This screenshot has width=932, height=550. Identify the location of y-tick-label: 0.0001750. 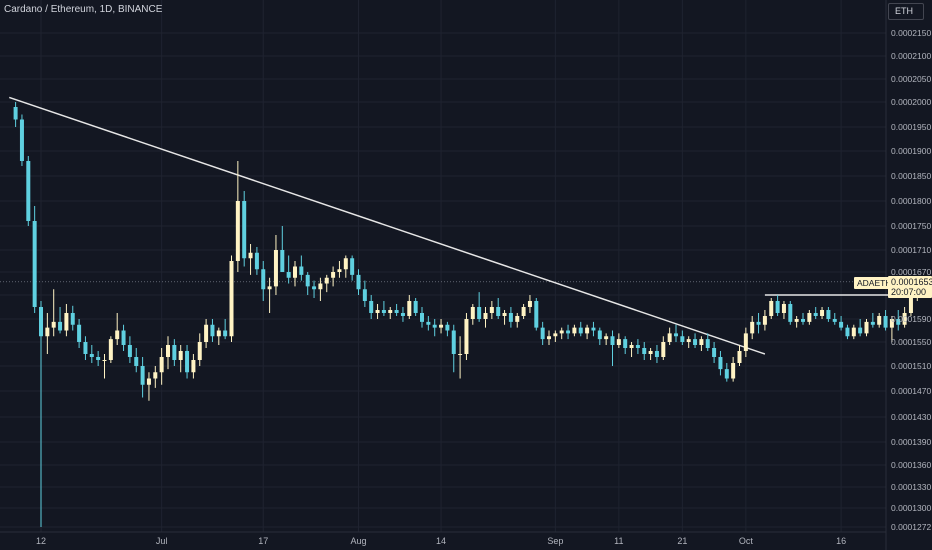
(911, 226).